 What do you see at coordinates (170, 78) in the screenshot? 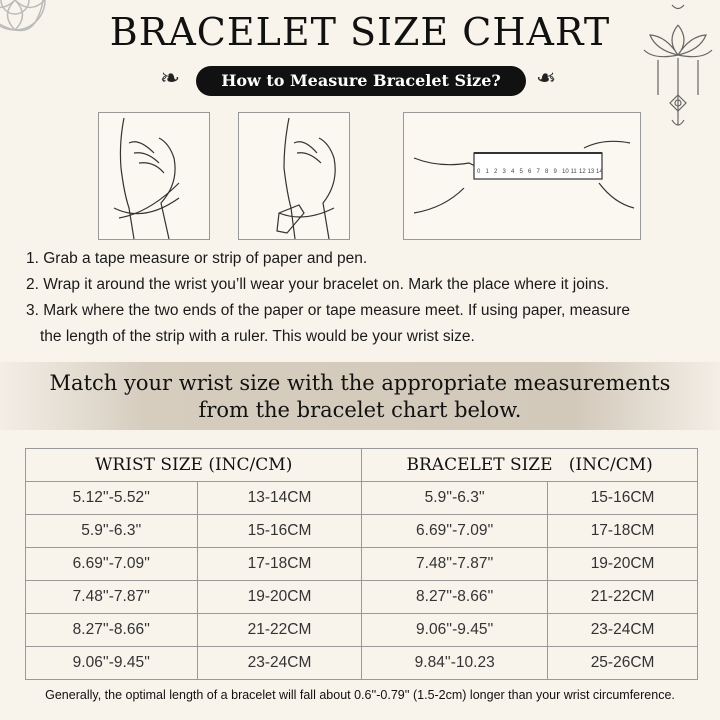
I see `flourish-left-icon: ❧` at bounding box center [170, 78].